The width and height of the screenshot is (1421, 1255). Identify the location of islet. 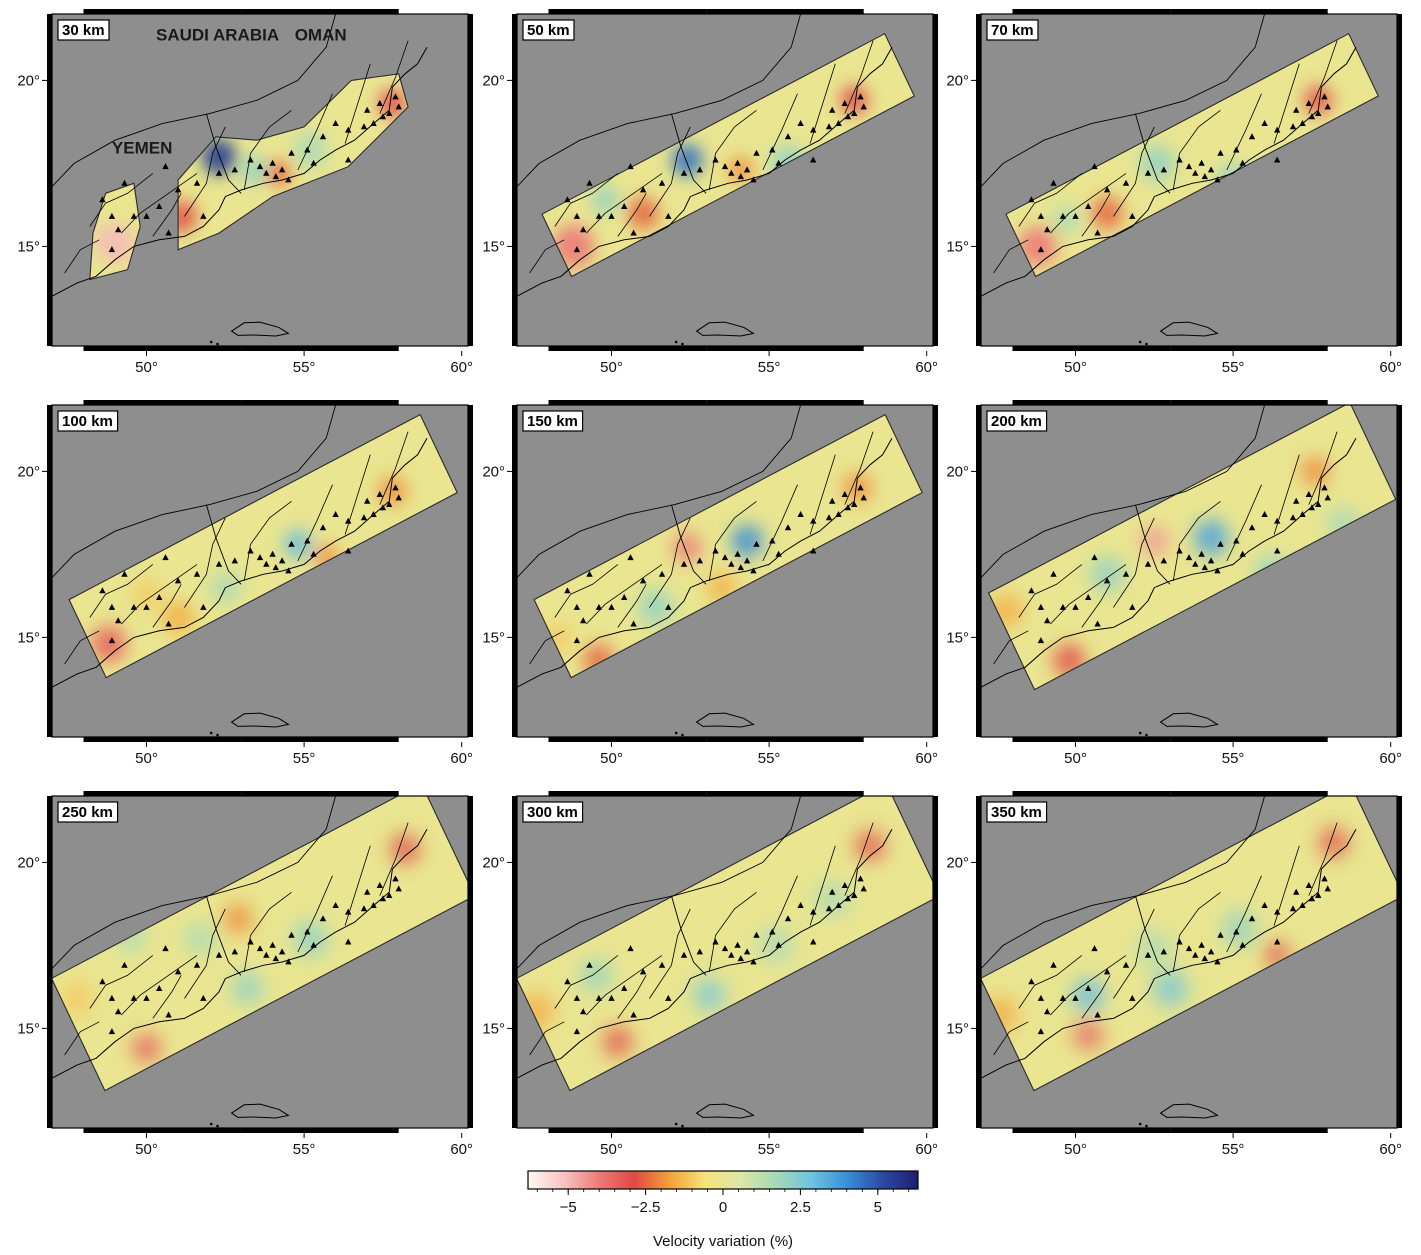
(1146, 344).